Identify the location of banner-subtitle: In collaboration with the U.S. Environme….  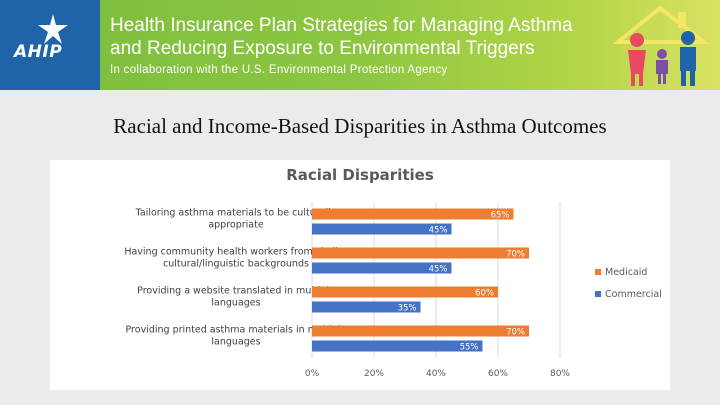
(279, 70).